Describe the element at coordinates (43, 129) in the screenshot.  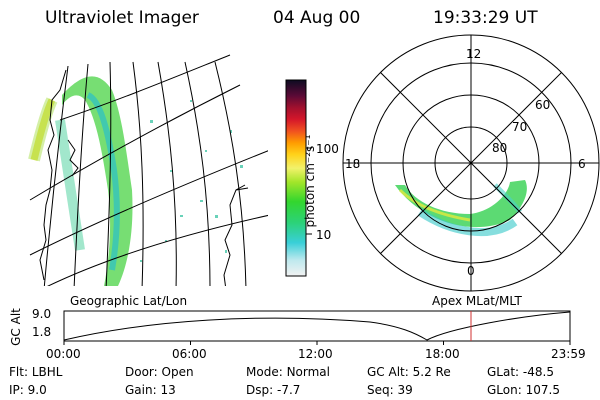
I see `aurora-bright-edge` at that location.